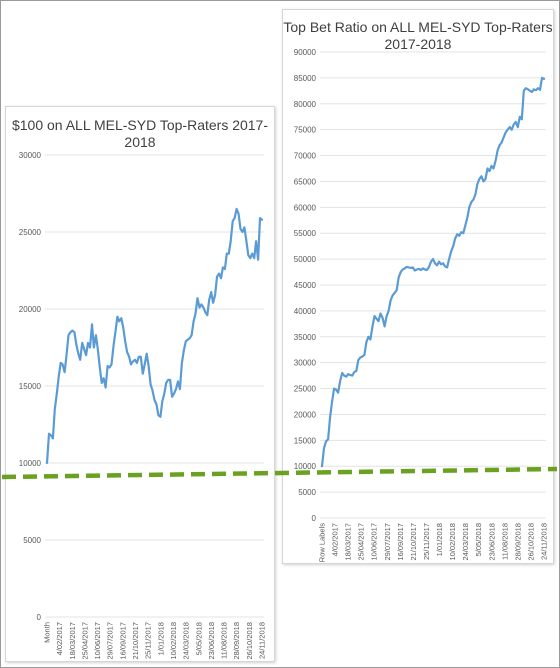  Describe the element at coordinates (160, 638) in the screenshot. I see `left-x-tick-label-9: 1/01/2018` at that location.